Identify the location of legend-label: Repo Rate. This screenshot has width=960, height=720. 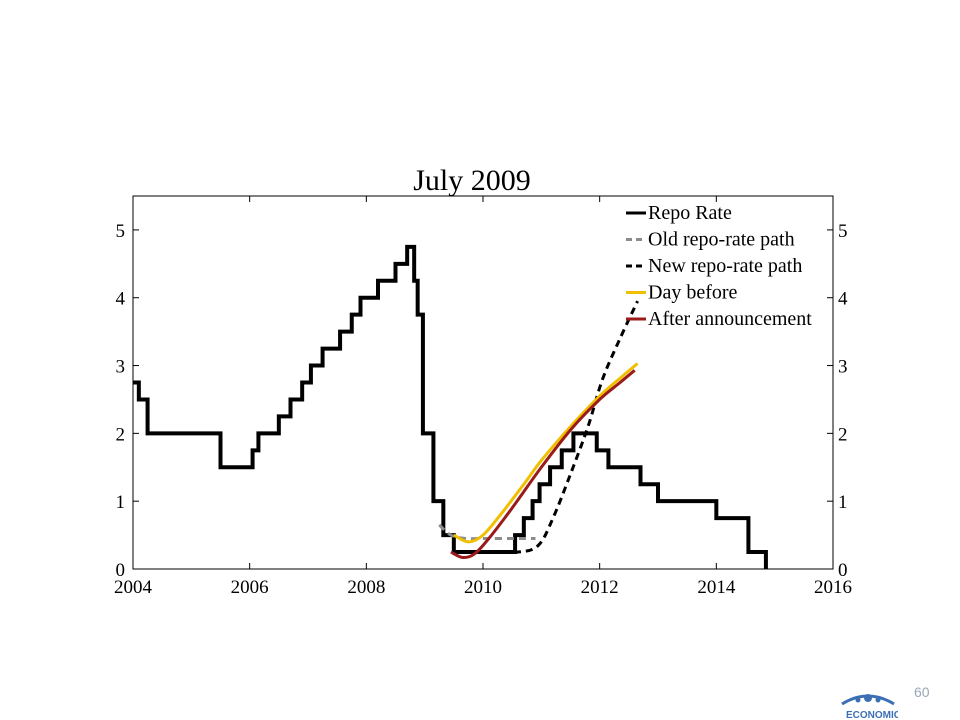
(690, 213).